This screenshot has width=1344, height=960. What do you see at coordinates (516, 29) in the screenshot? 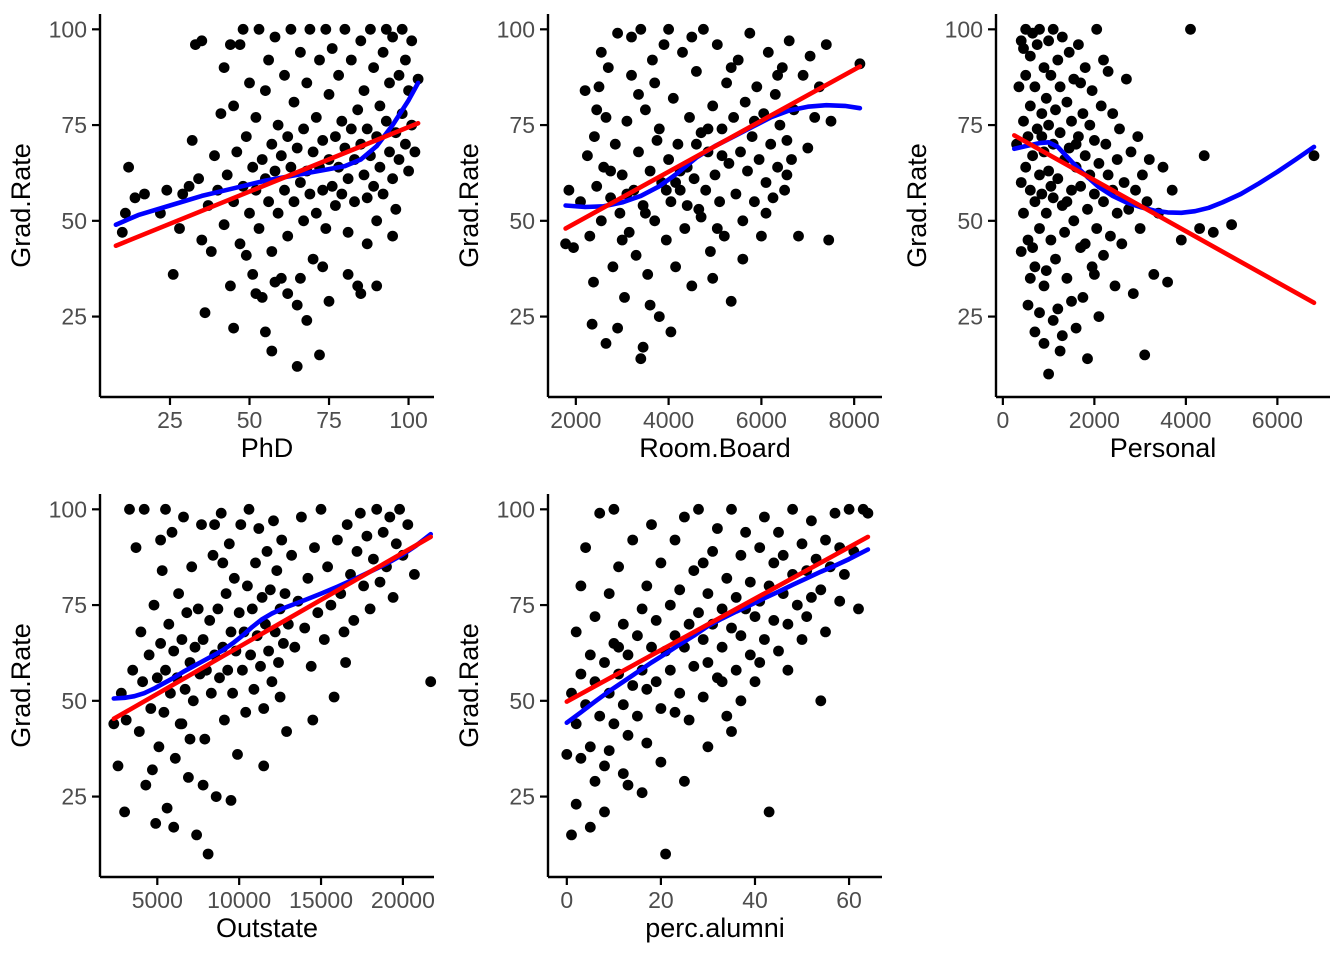
I see `y-tick-label: 100` at bounding box center [516, 29].